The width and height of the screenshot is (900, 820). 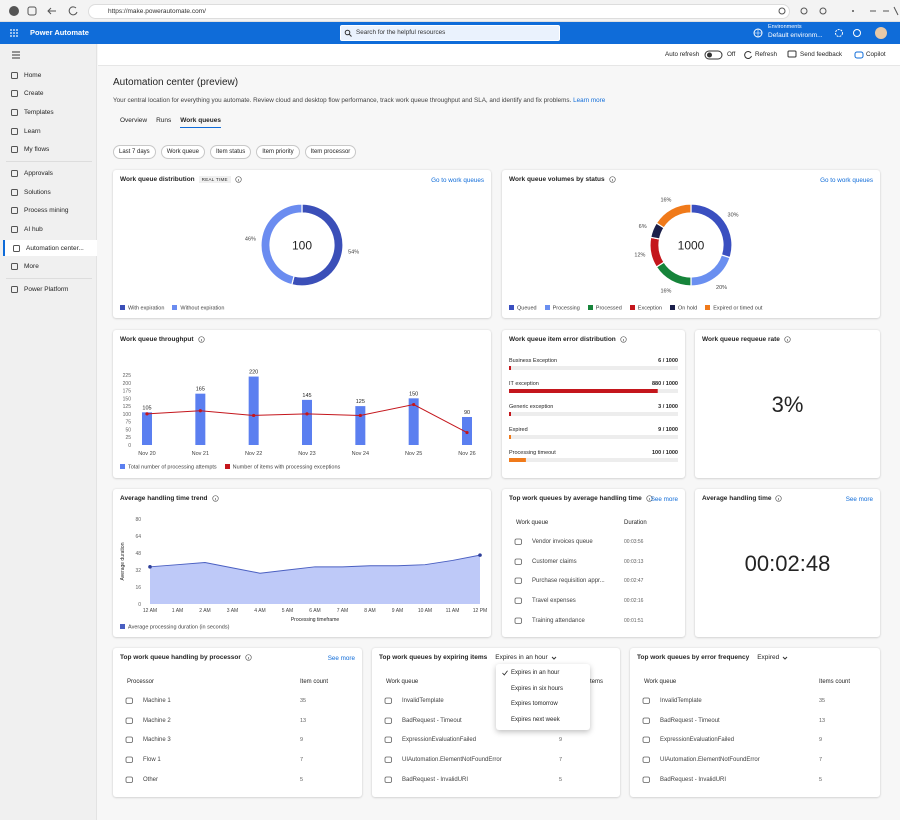 What do you see at coordinates (823, 11) in the screenshot?
I see `collections` at bounding box center [823, 11].